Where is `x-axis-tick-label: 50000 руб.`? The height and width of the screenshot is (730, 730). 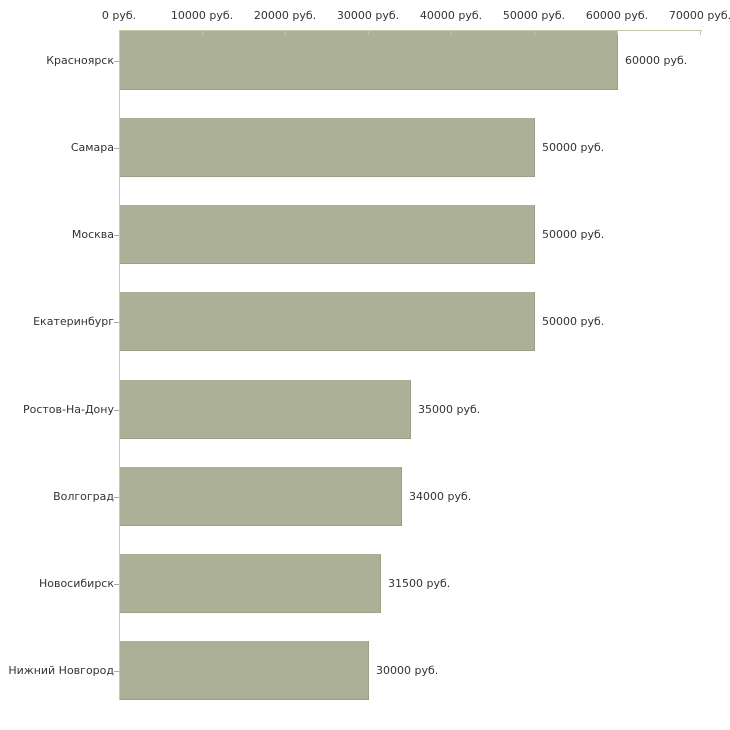
x-axis-tick-label: 50000 руб. is located at coordinates (534, 15).